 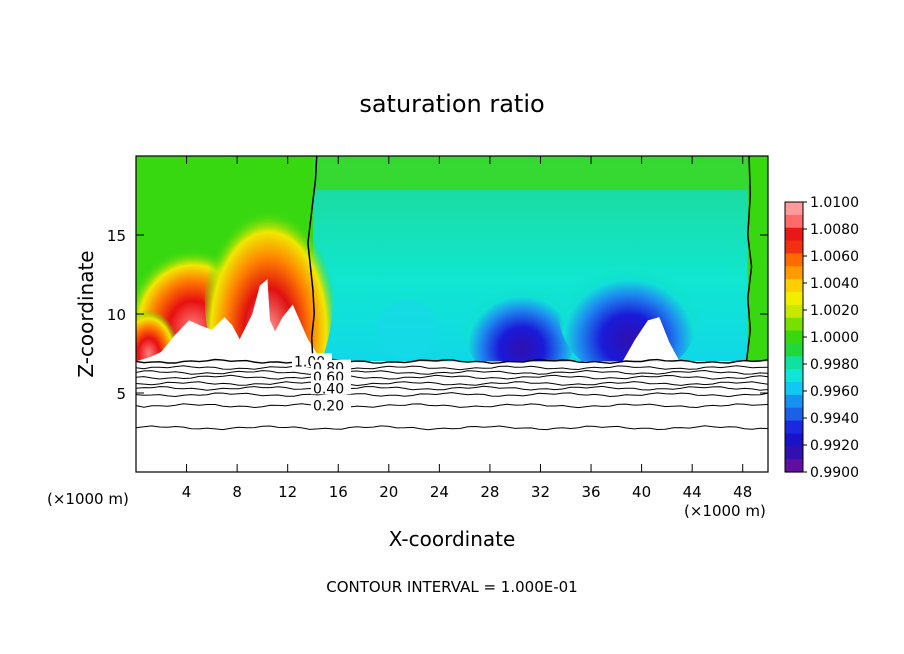 What do you see at coordinates (757, 259) in the screenshot?
I see `field-right-strip` at bounding box center [757, 259].